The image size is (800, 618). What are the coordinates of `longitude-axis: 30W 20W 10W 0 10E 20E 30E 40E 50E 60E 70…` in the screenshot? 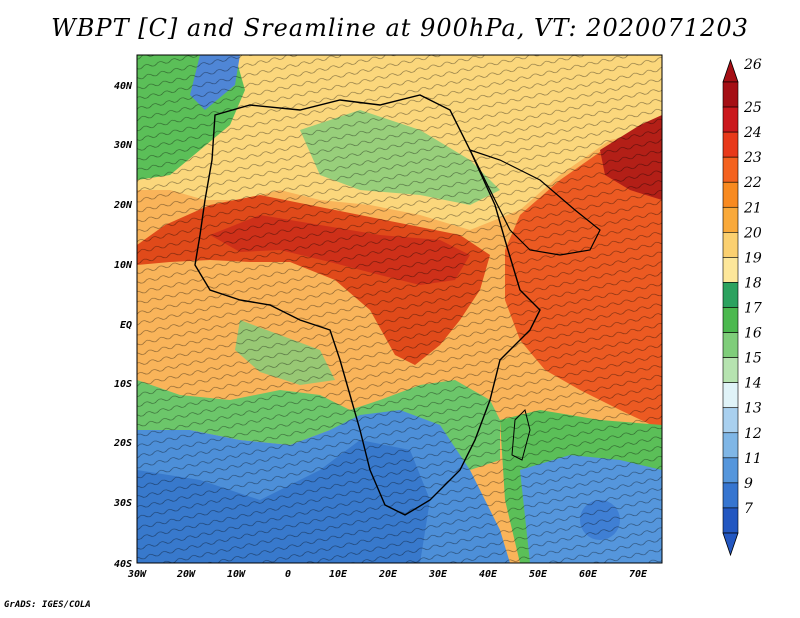 It's located at (387, 574).